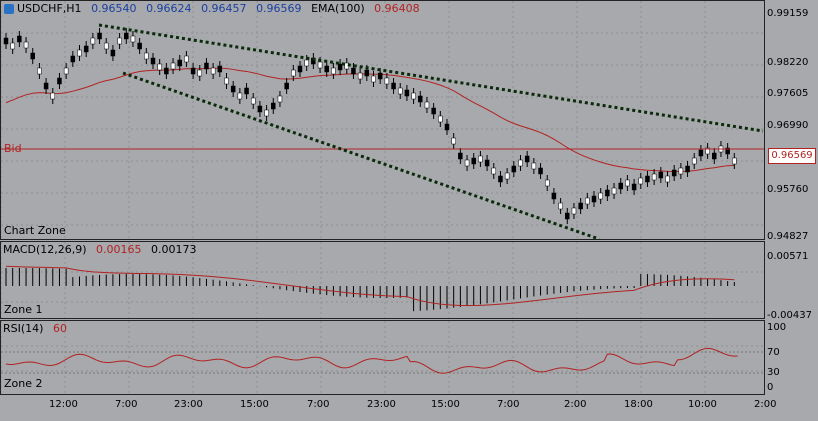  What do you see at coordinates (638, 404) in the screenshot?
I see `time-tick: 18:00` at bounding box center [638, 404].